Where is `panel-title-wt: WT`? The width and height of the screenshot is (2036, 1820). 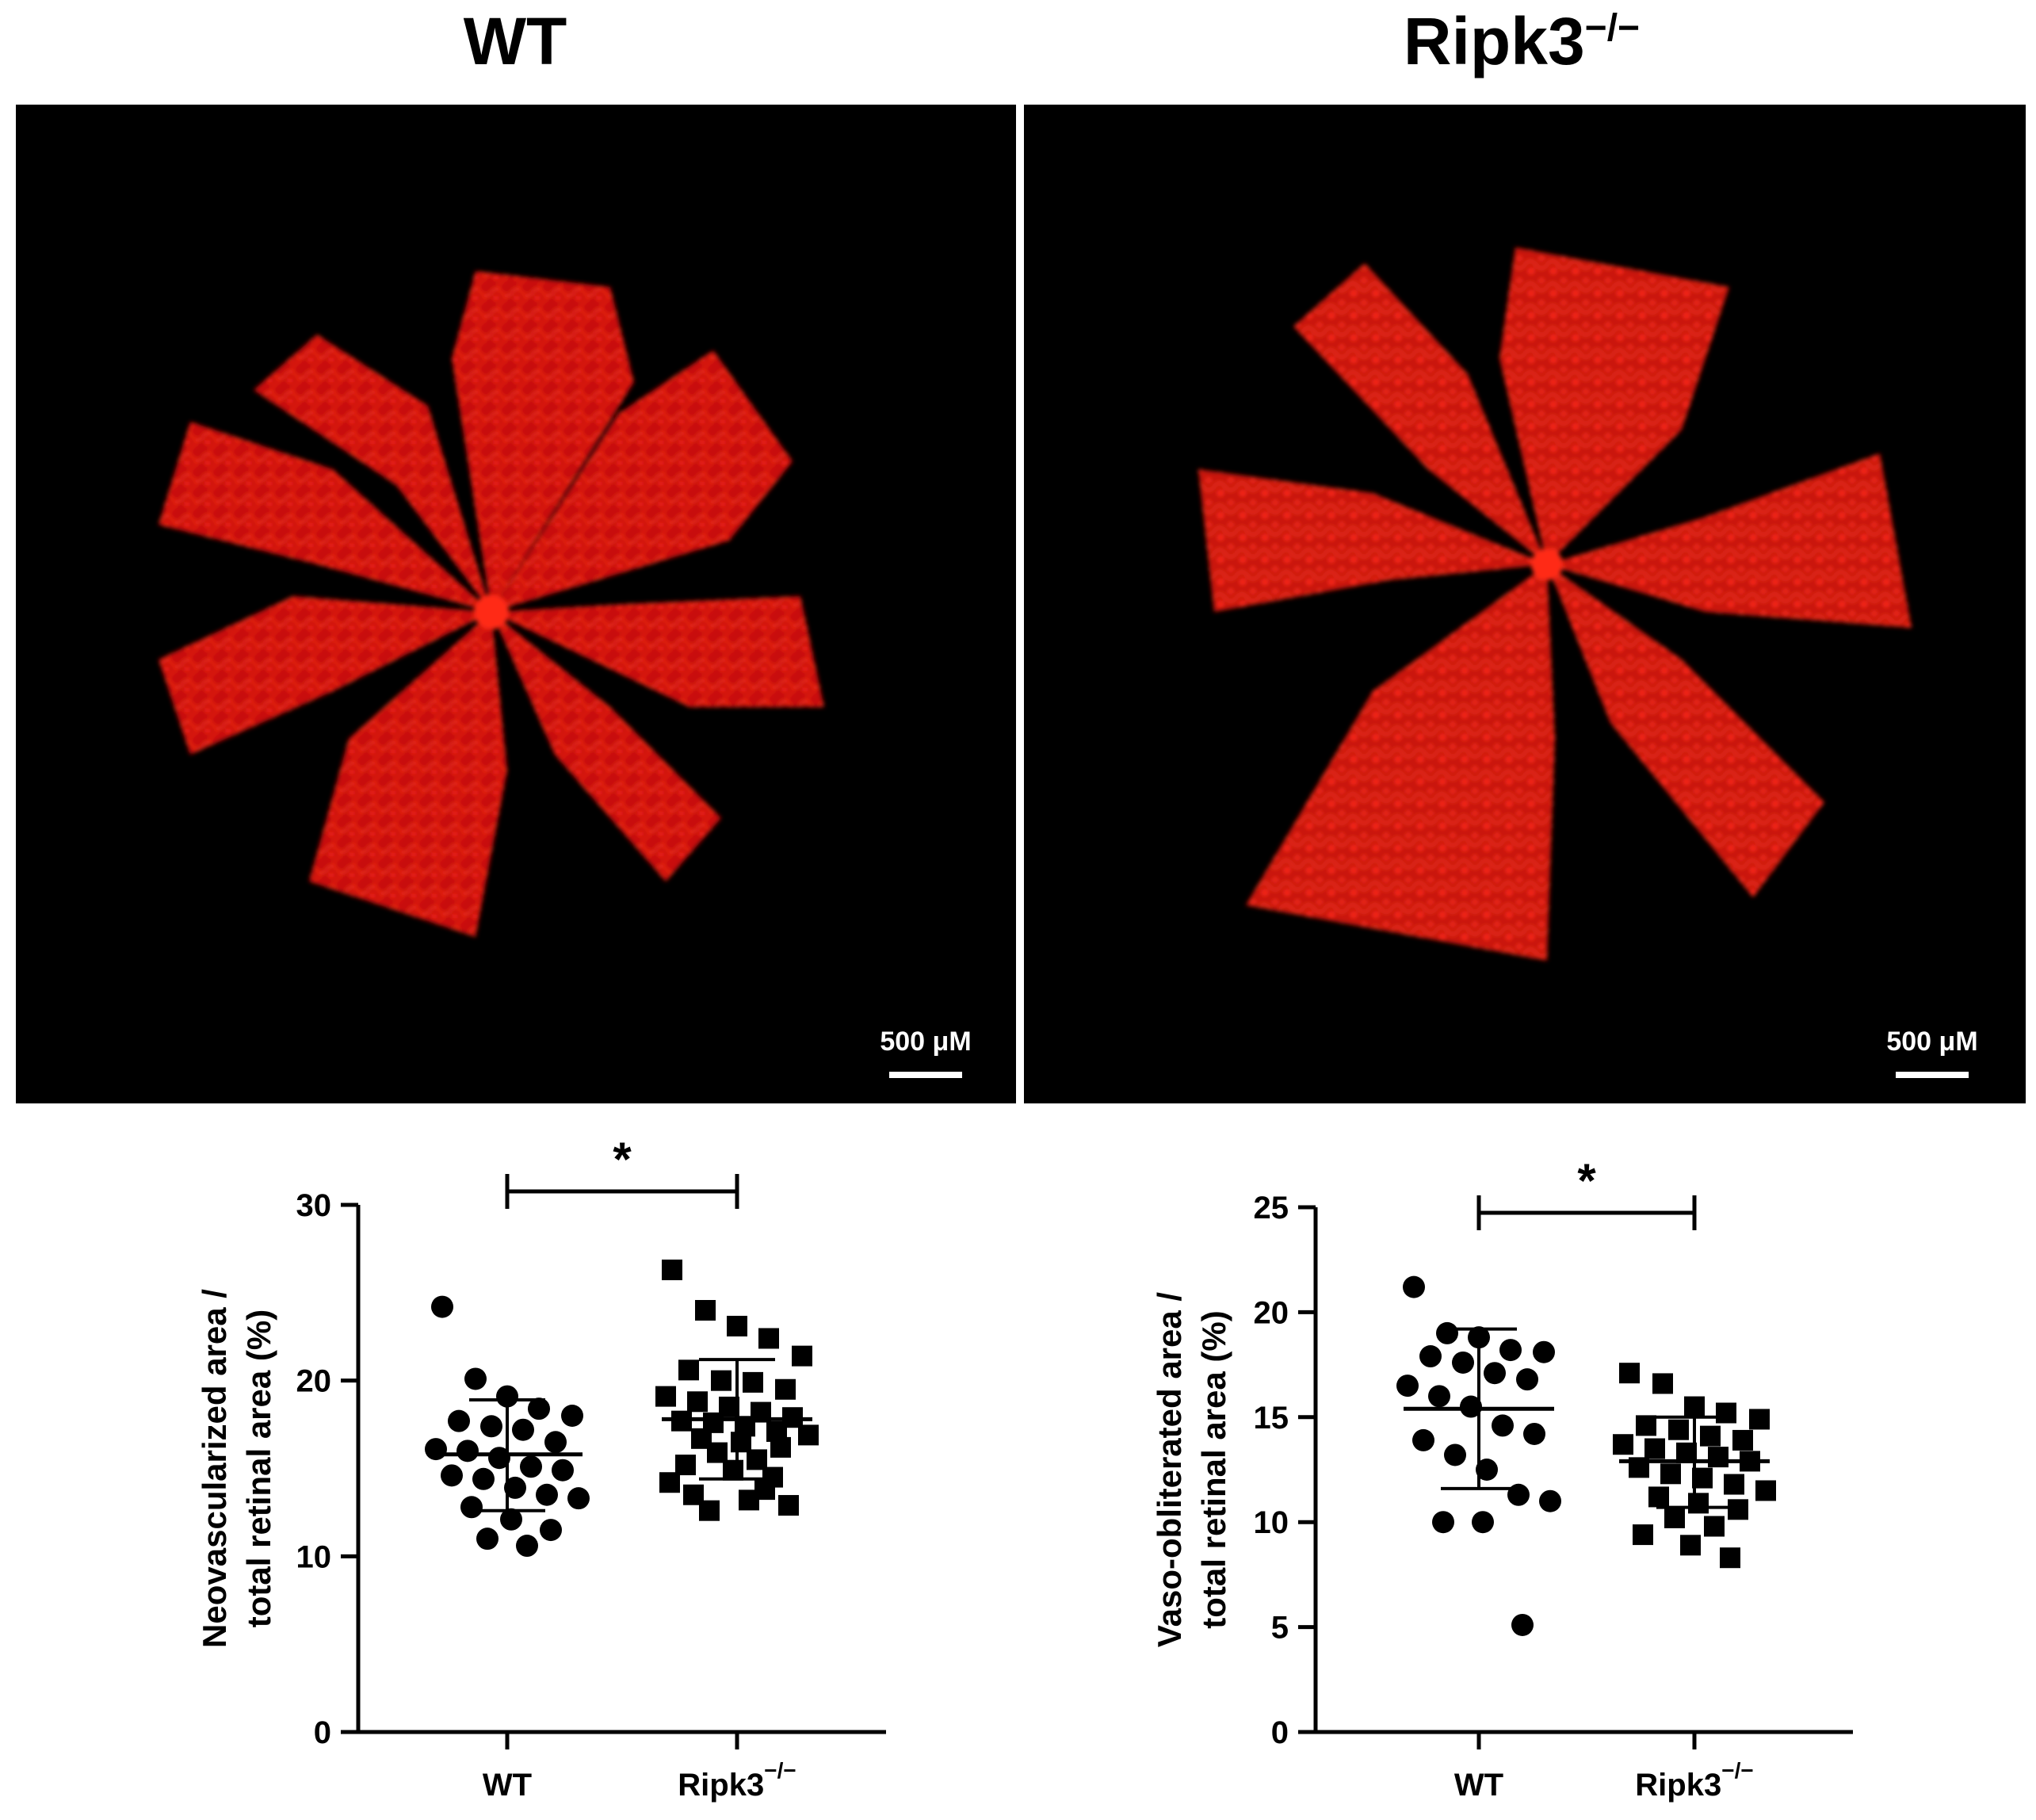 panel-title-wt: WT is located at coordinates (515, 41).